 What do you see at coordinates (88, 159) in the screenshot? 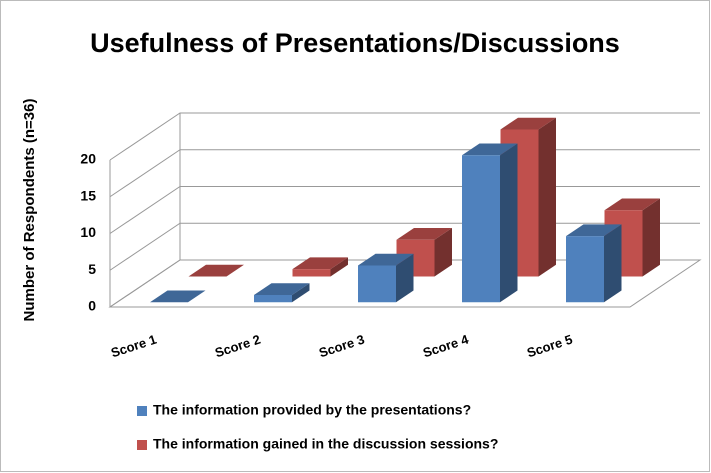
I see `y-tick-label: 20` at bounding box center [88, 159].